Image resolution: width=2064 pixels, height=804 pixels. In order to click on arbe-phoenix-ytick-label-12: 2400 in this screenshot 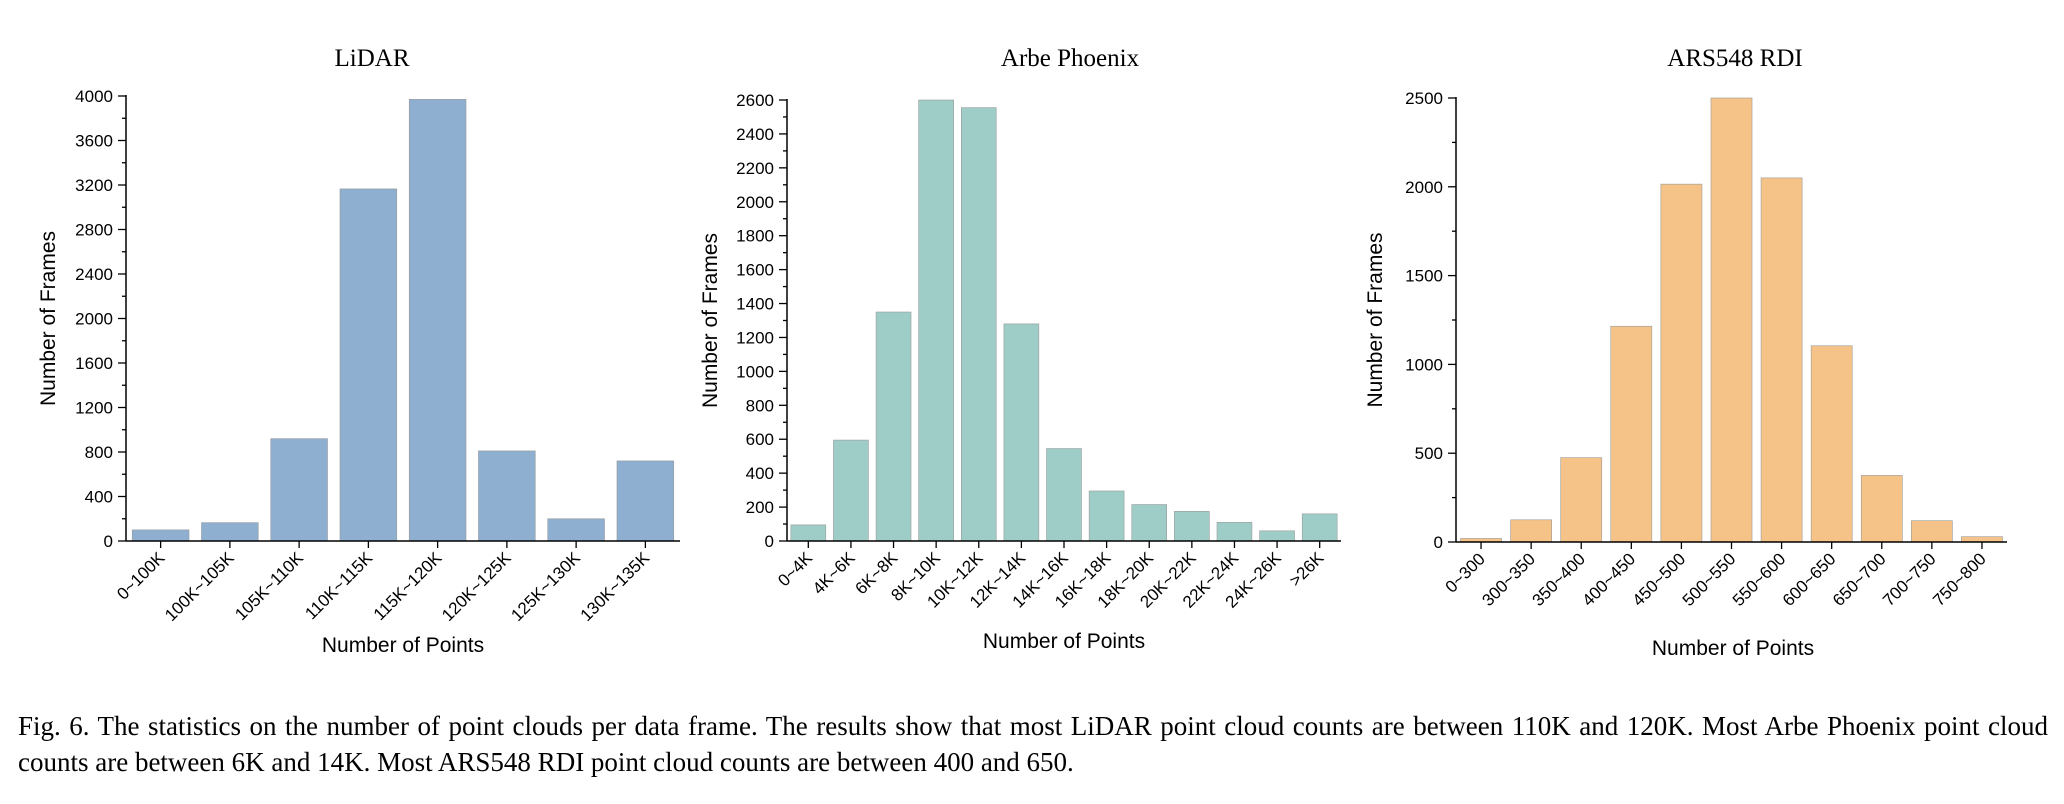, I will do `click(755, 134)`.